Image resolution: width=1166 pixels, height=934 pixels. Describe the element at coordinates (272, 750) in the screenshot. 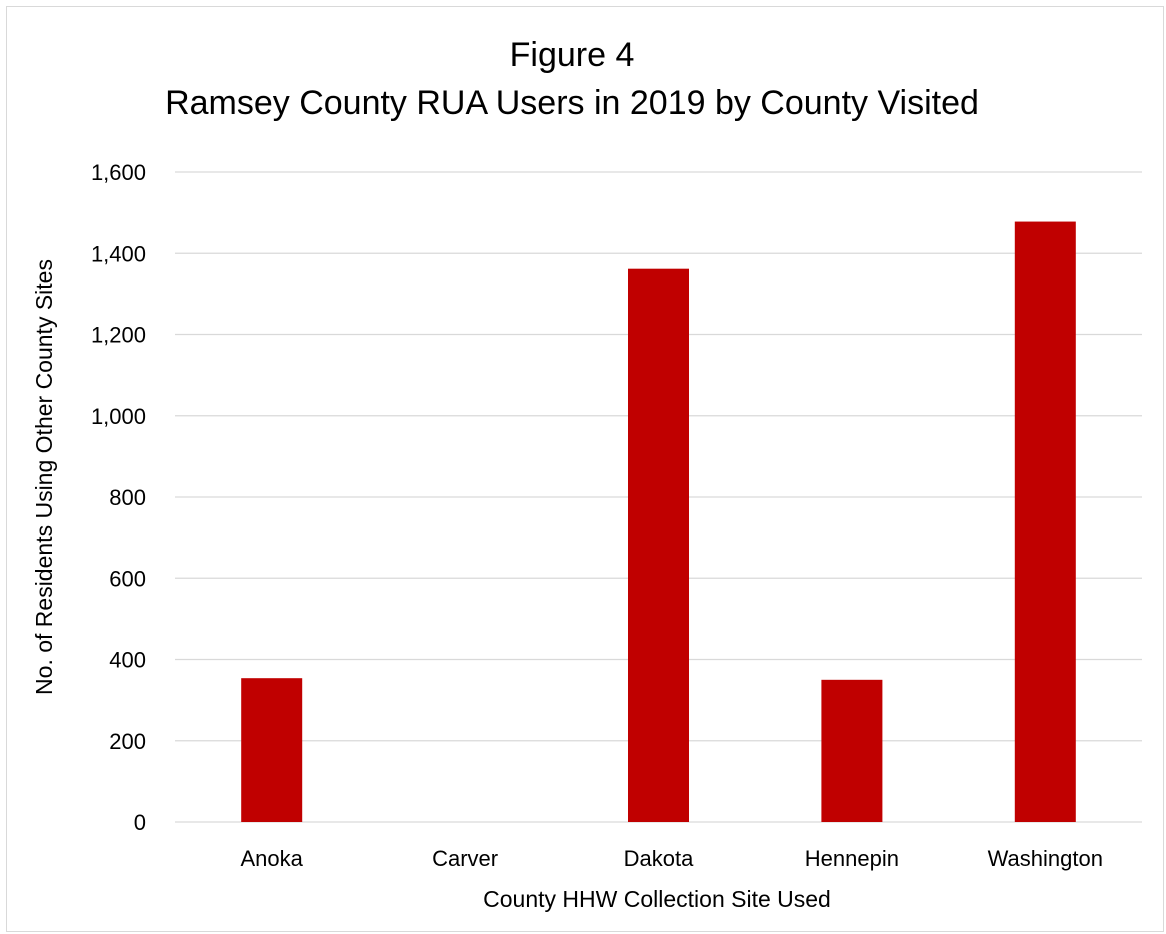

I see `bar-anoka` at that location.